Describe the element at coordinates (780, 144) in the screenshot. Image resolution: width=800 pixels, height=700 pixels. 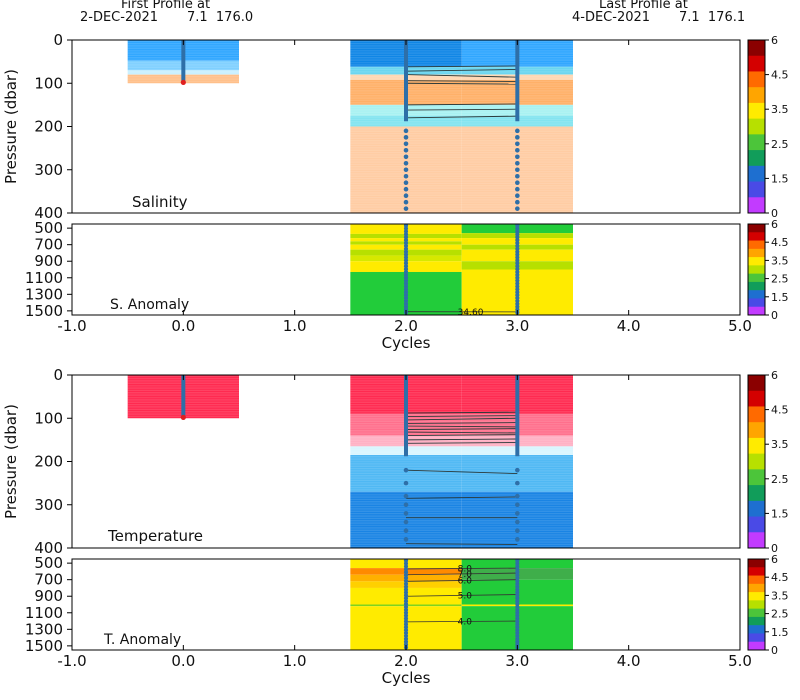
I see `colorbar-tick-label: 2.5` at that location.